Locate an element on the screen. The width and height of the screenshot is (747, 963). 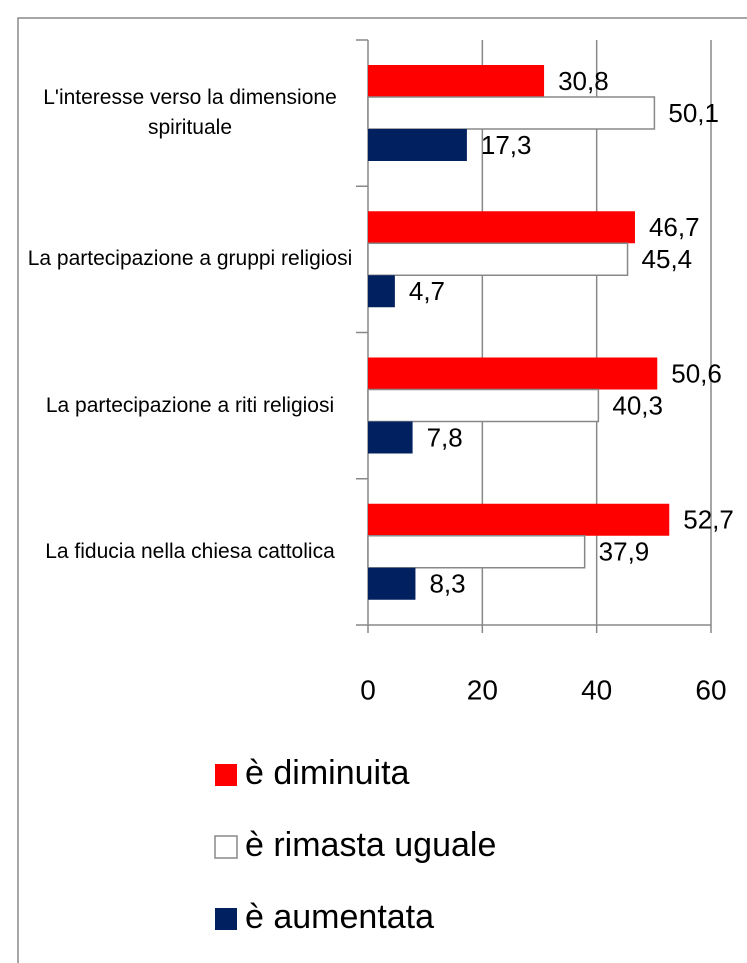
legend-label: è rimasta uguale is located at coordinates (370, 845).